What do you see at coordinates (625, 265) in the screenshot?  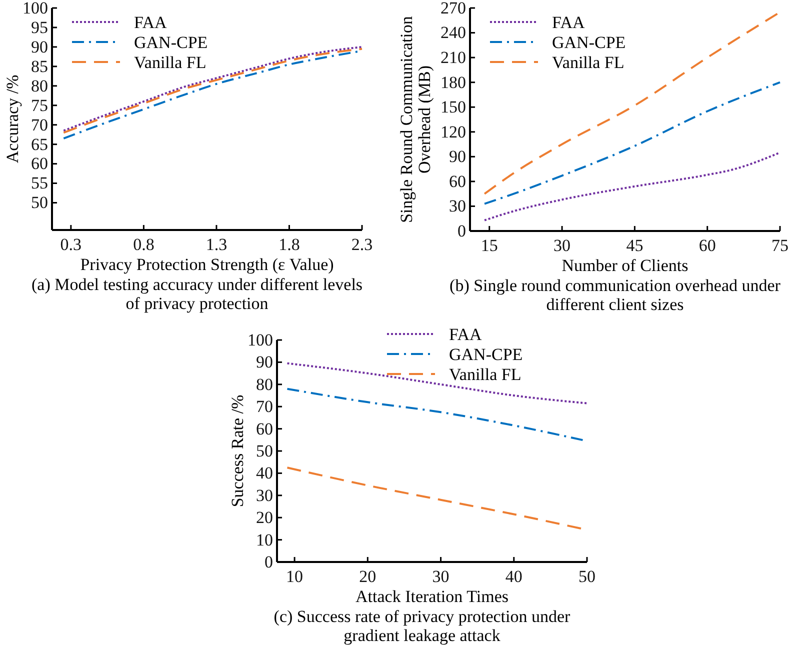 I see `x-axis-title: Number of Clients` at bounding box center [625, 265].